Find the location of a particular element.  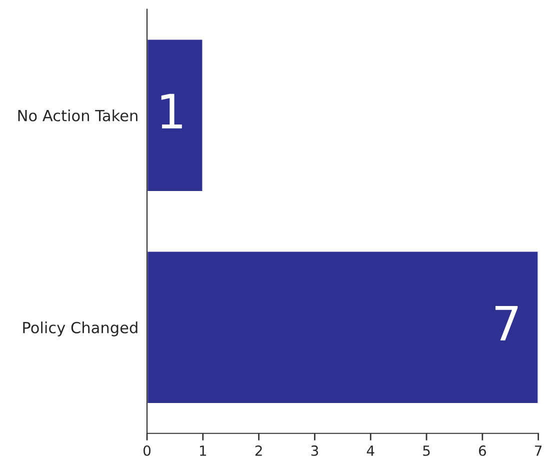

x-tick-label: 6 is located at coordinates (482, 450).